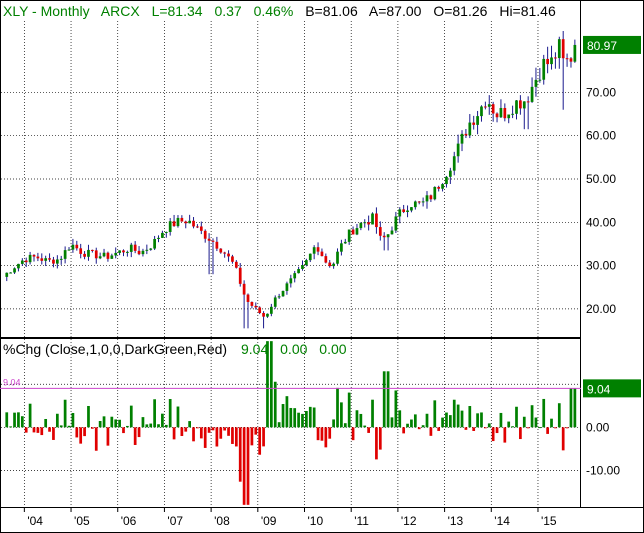  Describe the element at coordinates (460, 11) in the screenshot. I see `header-open: O=81.26` at that location.